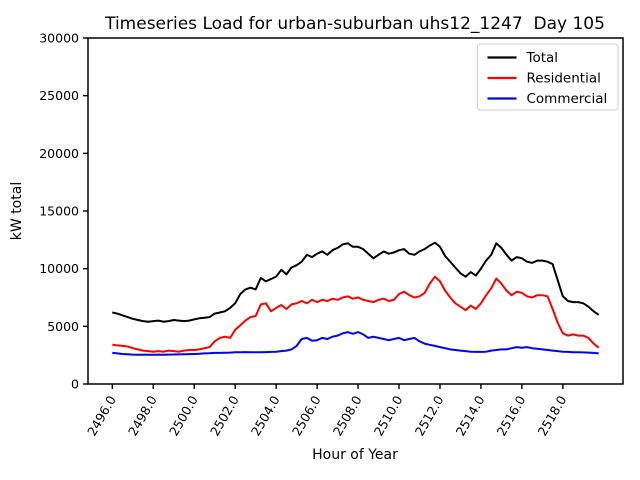  I want to click on y-tick-label: 0, so click(75, 384).